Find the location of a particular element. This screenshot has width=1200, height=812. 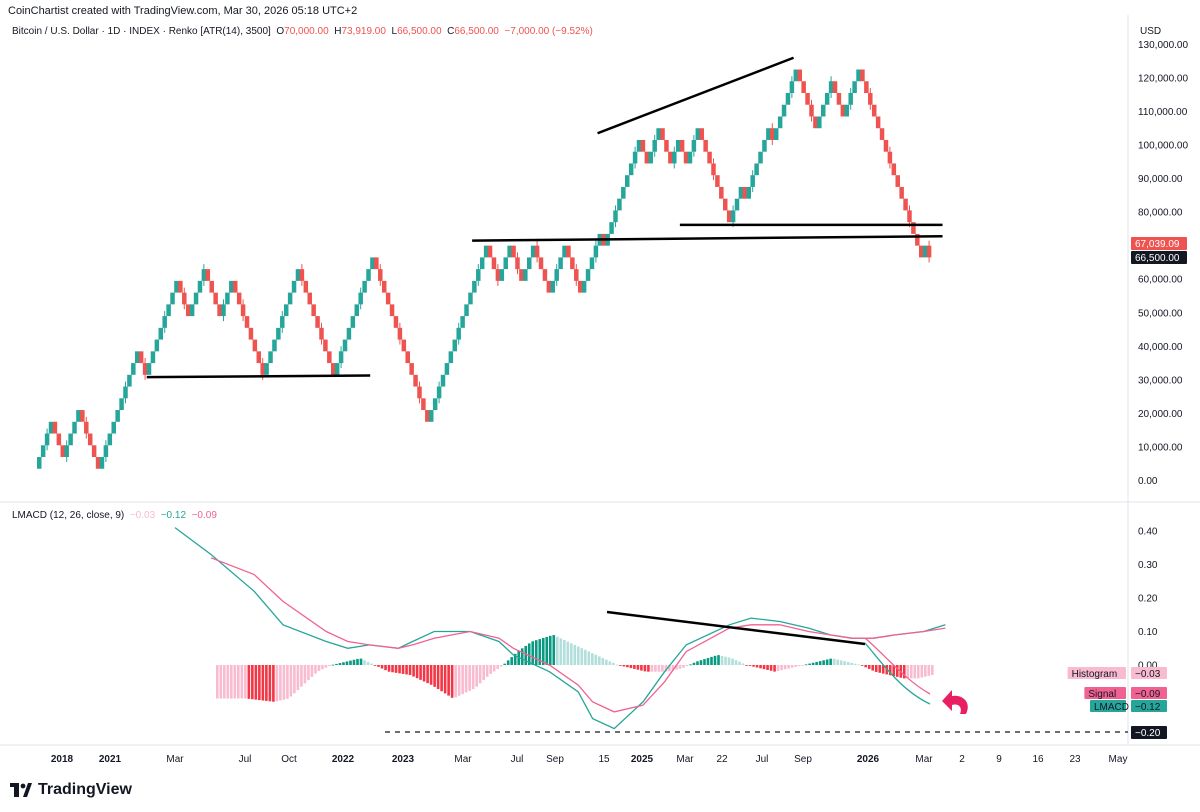

macd-tick-label: 0.40 is located at coordinates (1148, 532).